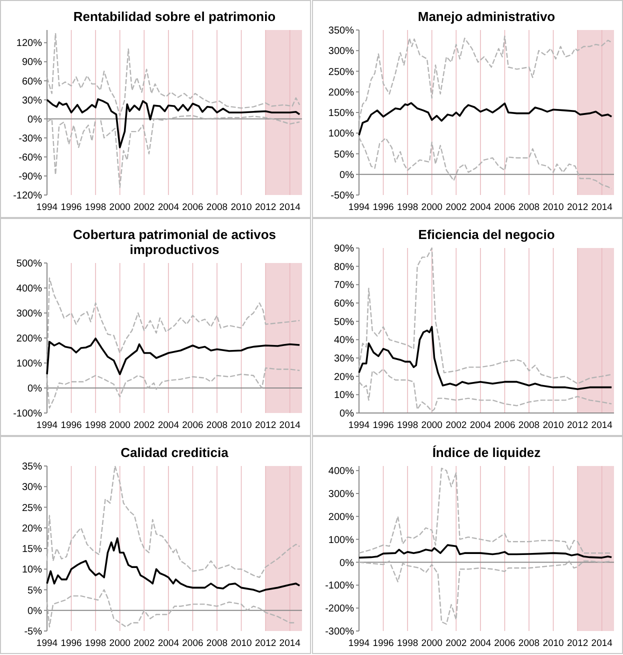  What do you see at coordinates (33, 632) in the screenshot?
I see `y-tick-label: -5%` at bounding box center [33, 632].